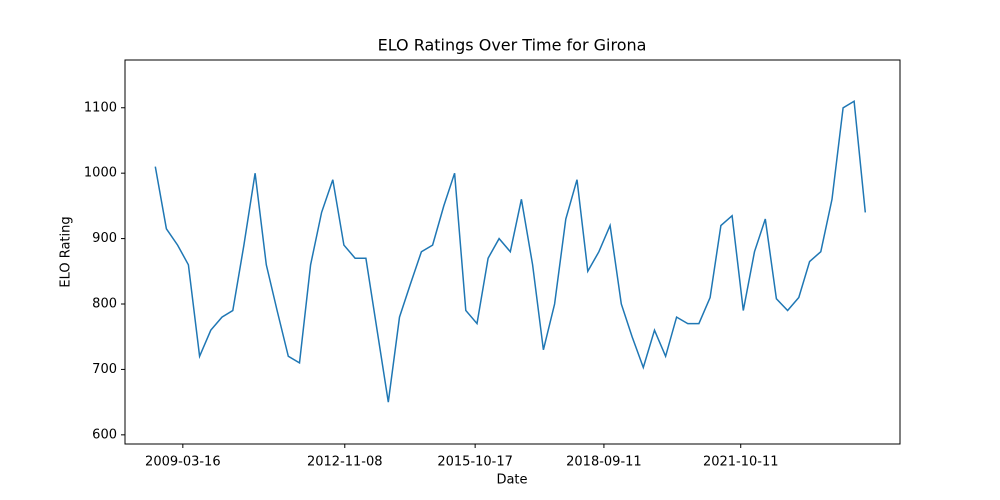 The height and width of the screenshot is (500, 1000). What do you see at coordinates (604, 462) in the screenshot?
I see `x-tick-label: 2018-09-11` at bounding box center [604, 462].